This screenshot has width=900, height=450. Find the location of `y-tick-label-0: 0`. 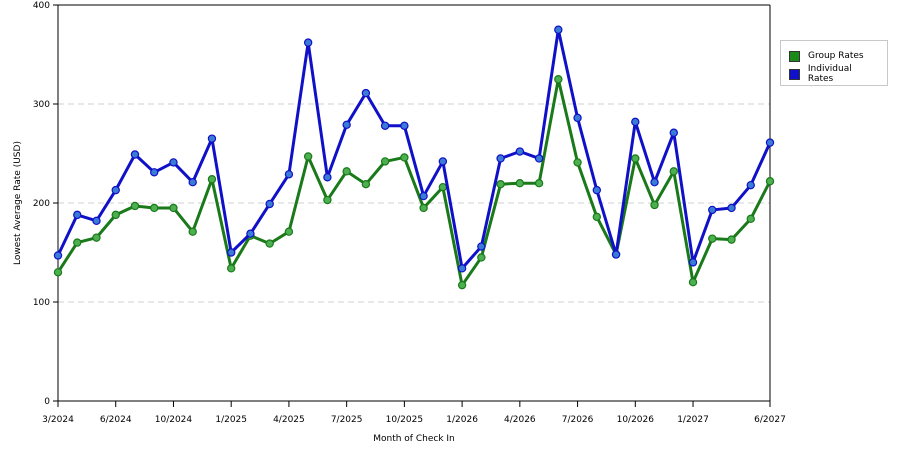

y-tick-label-0: 0 is located at coordinates (47, 402).